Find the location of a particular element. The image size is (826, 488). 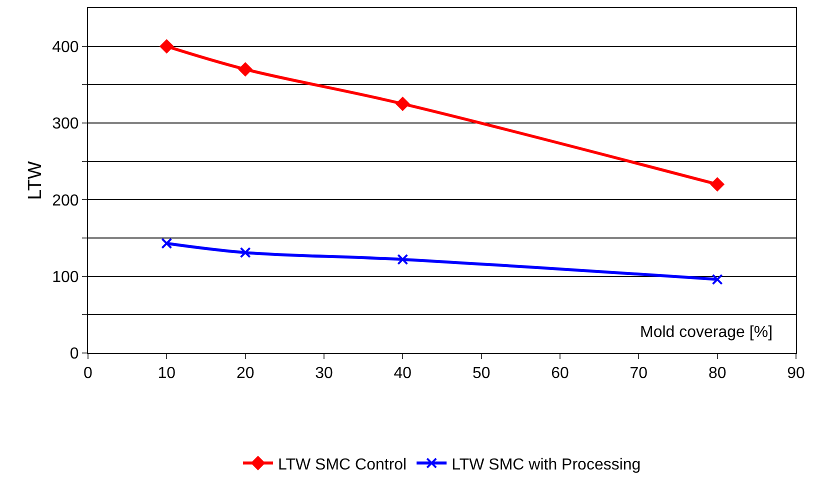

x-tick-label: 10 is located at coordinates (167, 373).